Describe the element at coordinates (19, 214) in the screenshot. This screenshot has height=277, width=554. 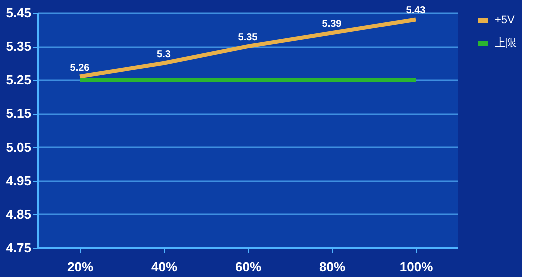
I see `y-tick-label: 4.85` at that location.